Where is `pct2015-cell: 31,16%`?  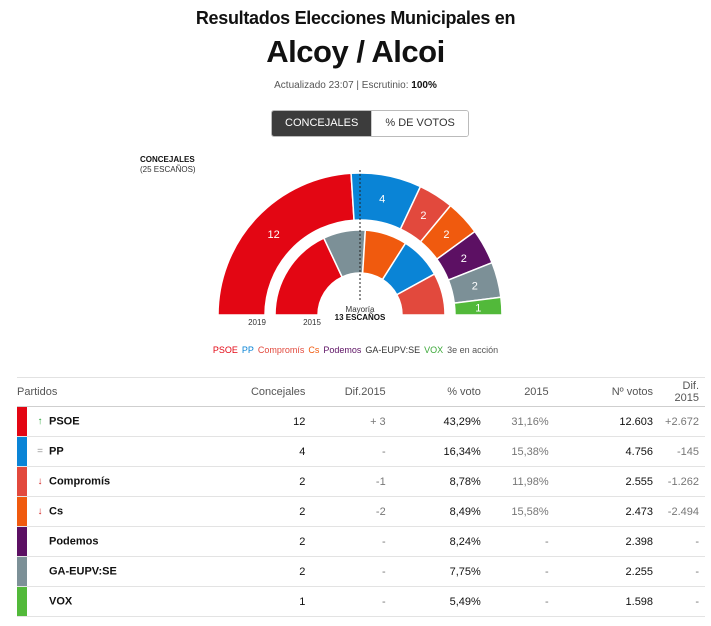 pct2015-cell: 31,16% is located at coordinates (520, 421).